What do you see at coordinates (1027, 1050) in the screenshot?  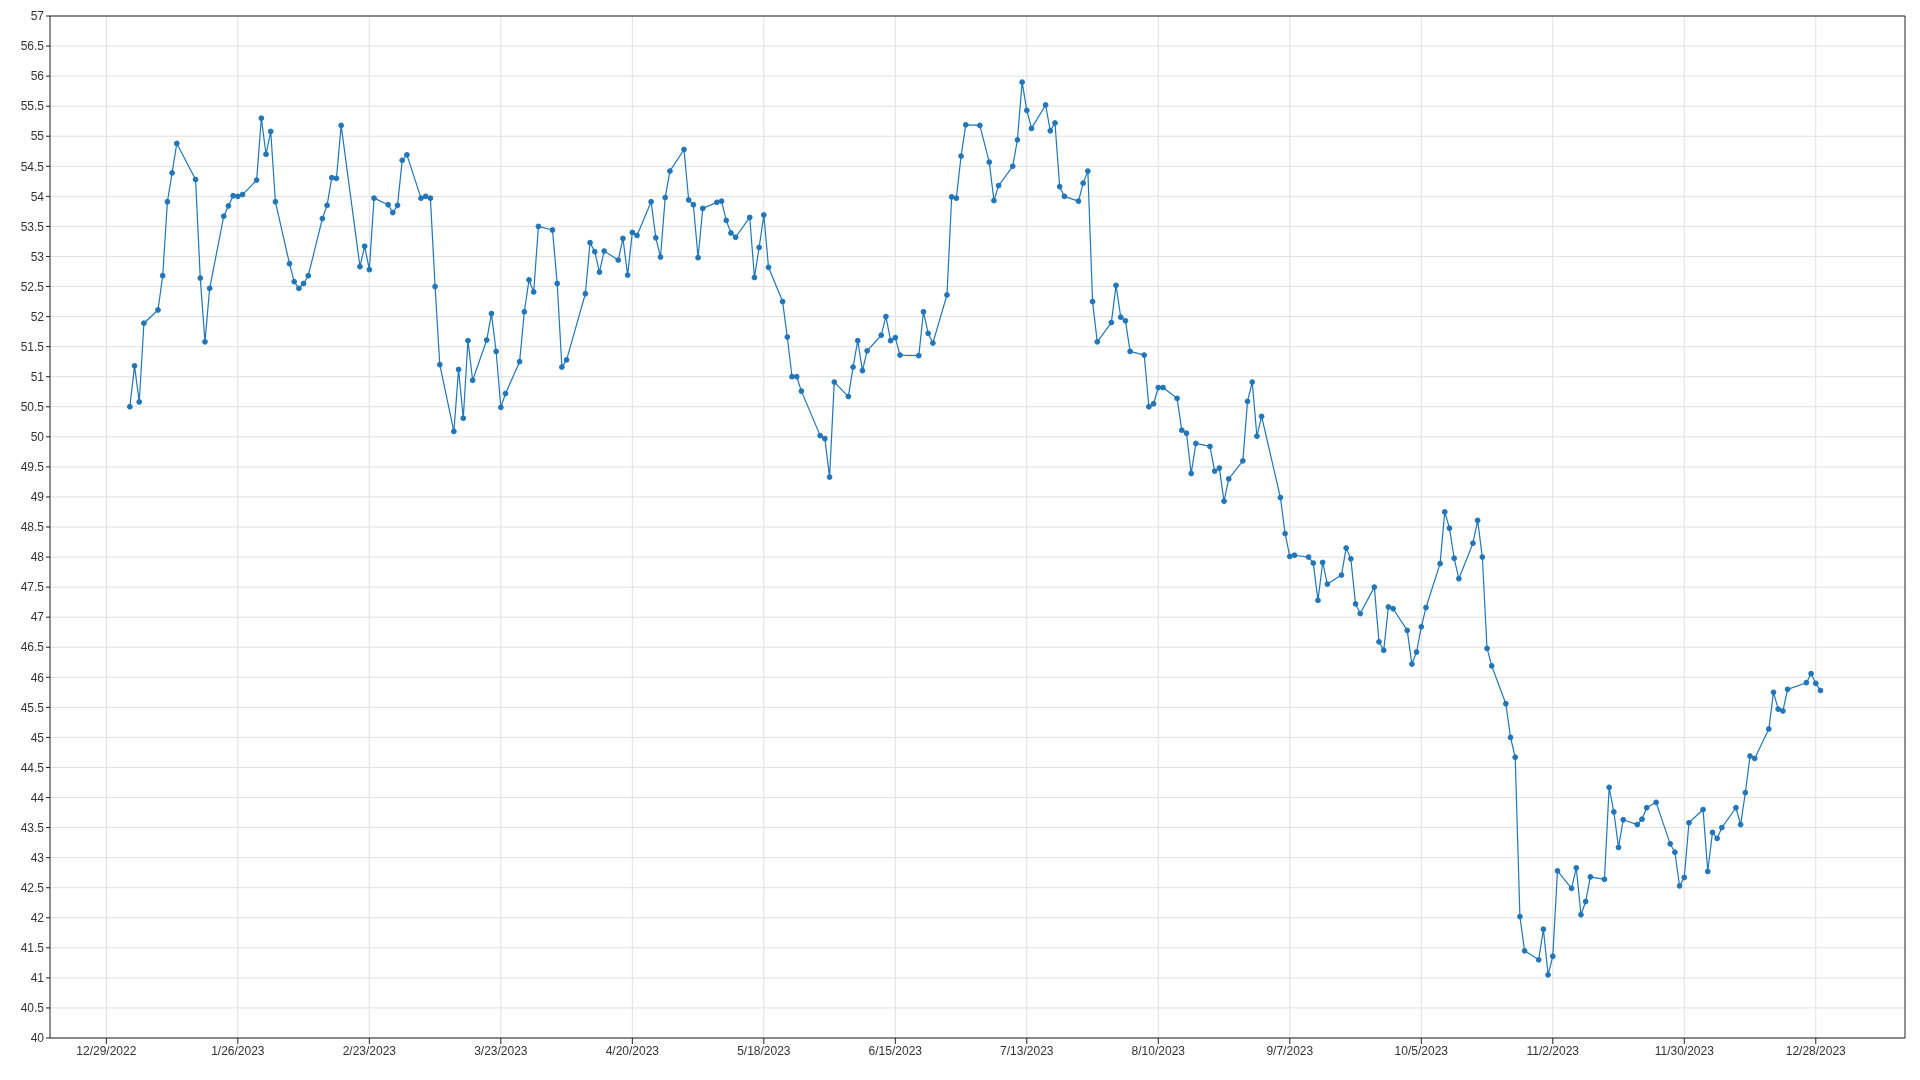 I see `x-tick-label: 7/13/2023` at bounding box center [1027, 1050].